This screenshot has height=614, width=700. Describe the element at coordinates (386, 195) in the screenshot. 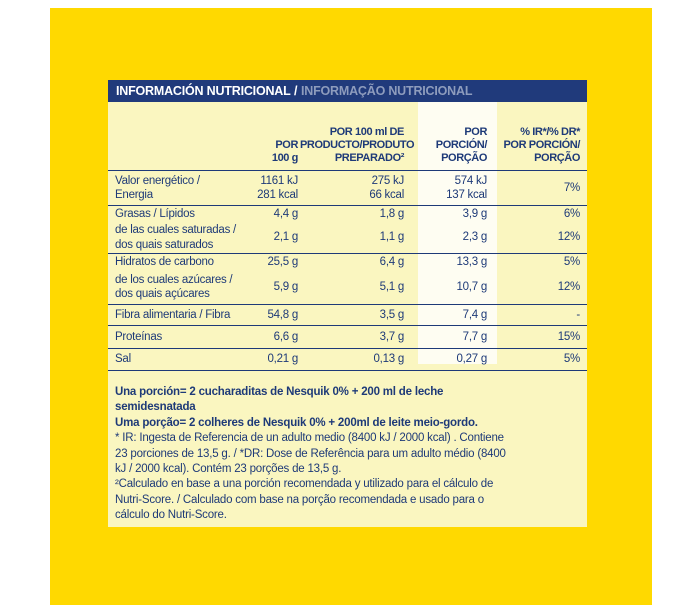

I see `energy-kcal-100ml: 66 kcal` at that location.